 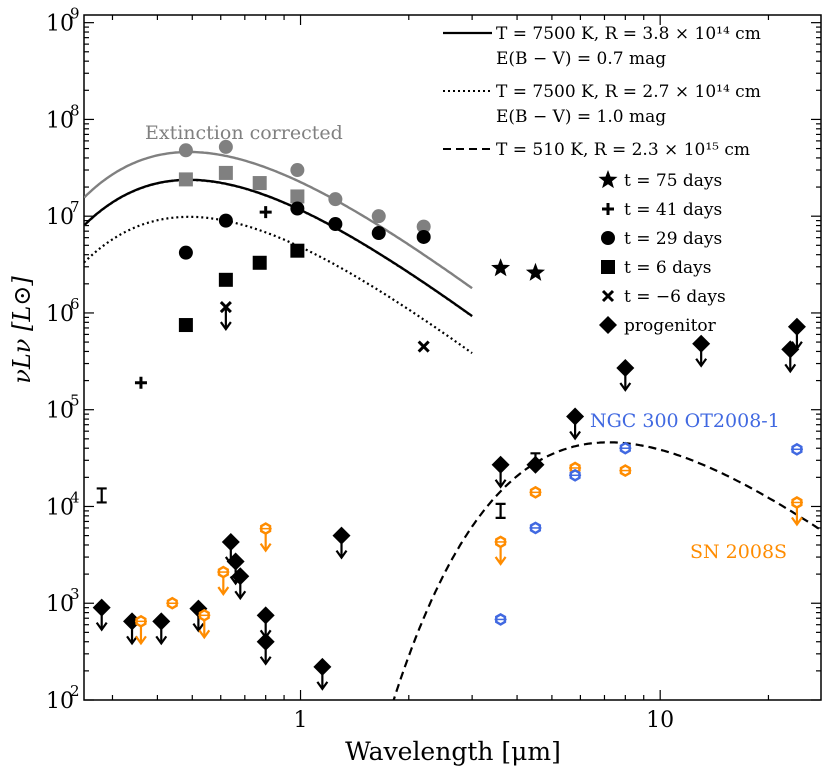 What do you see at coordinates (667, 268) in the screenshot?
I see `legend-square-text: t = 6 days` at bounding box center [667, 268].